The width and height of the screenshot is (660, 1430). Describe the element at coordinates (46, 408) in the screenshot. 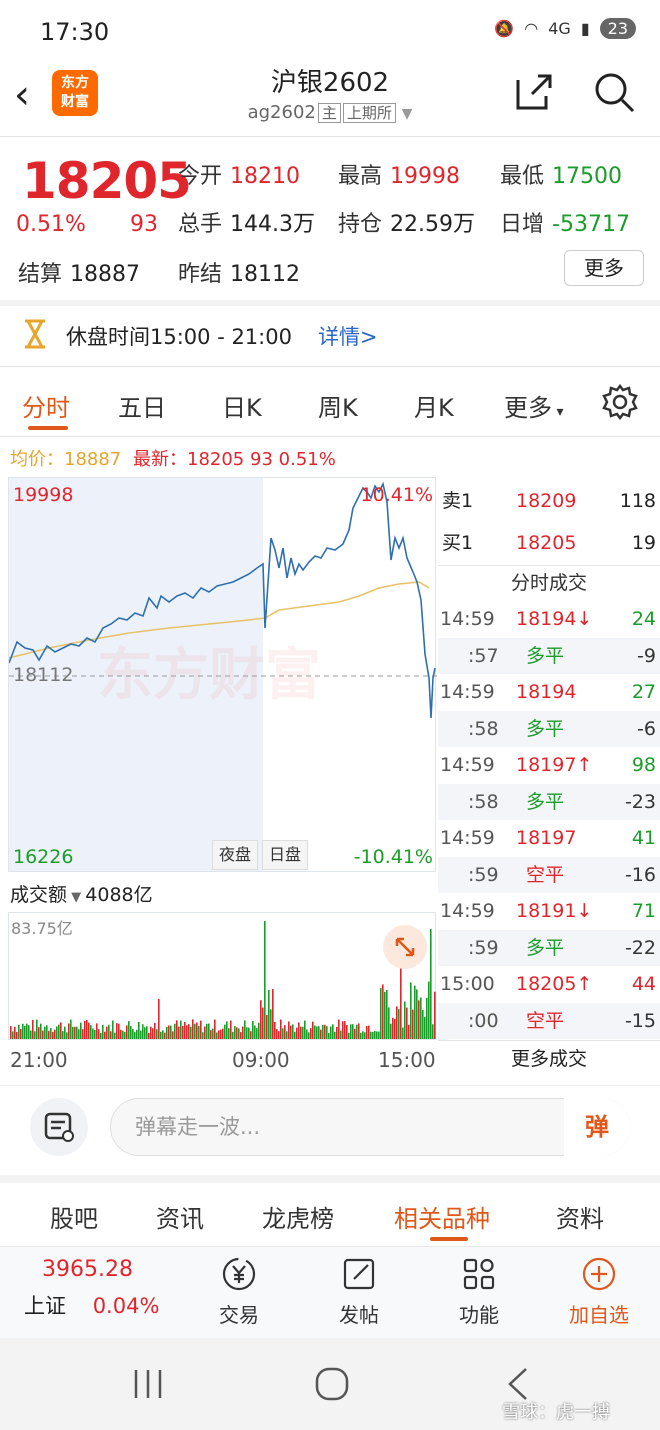

I see `tab-intraday: 分时` at that location.